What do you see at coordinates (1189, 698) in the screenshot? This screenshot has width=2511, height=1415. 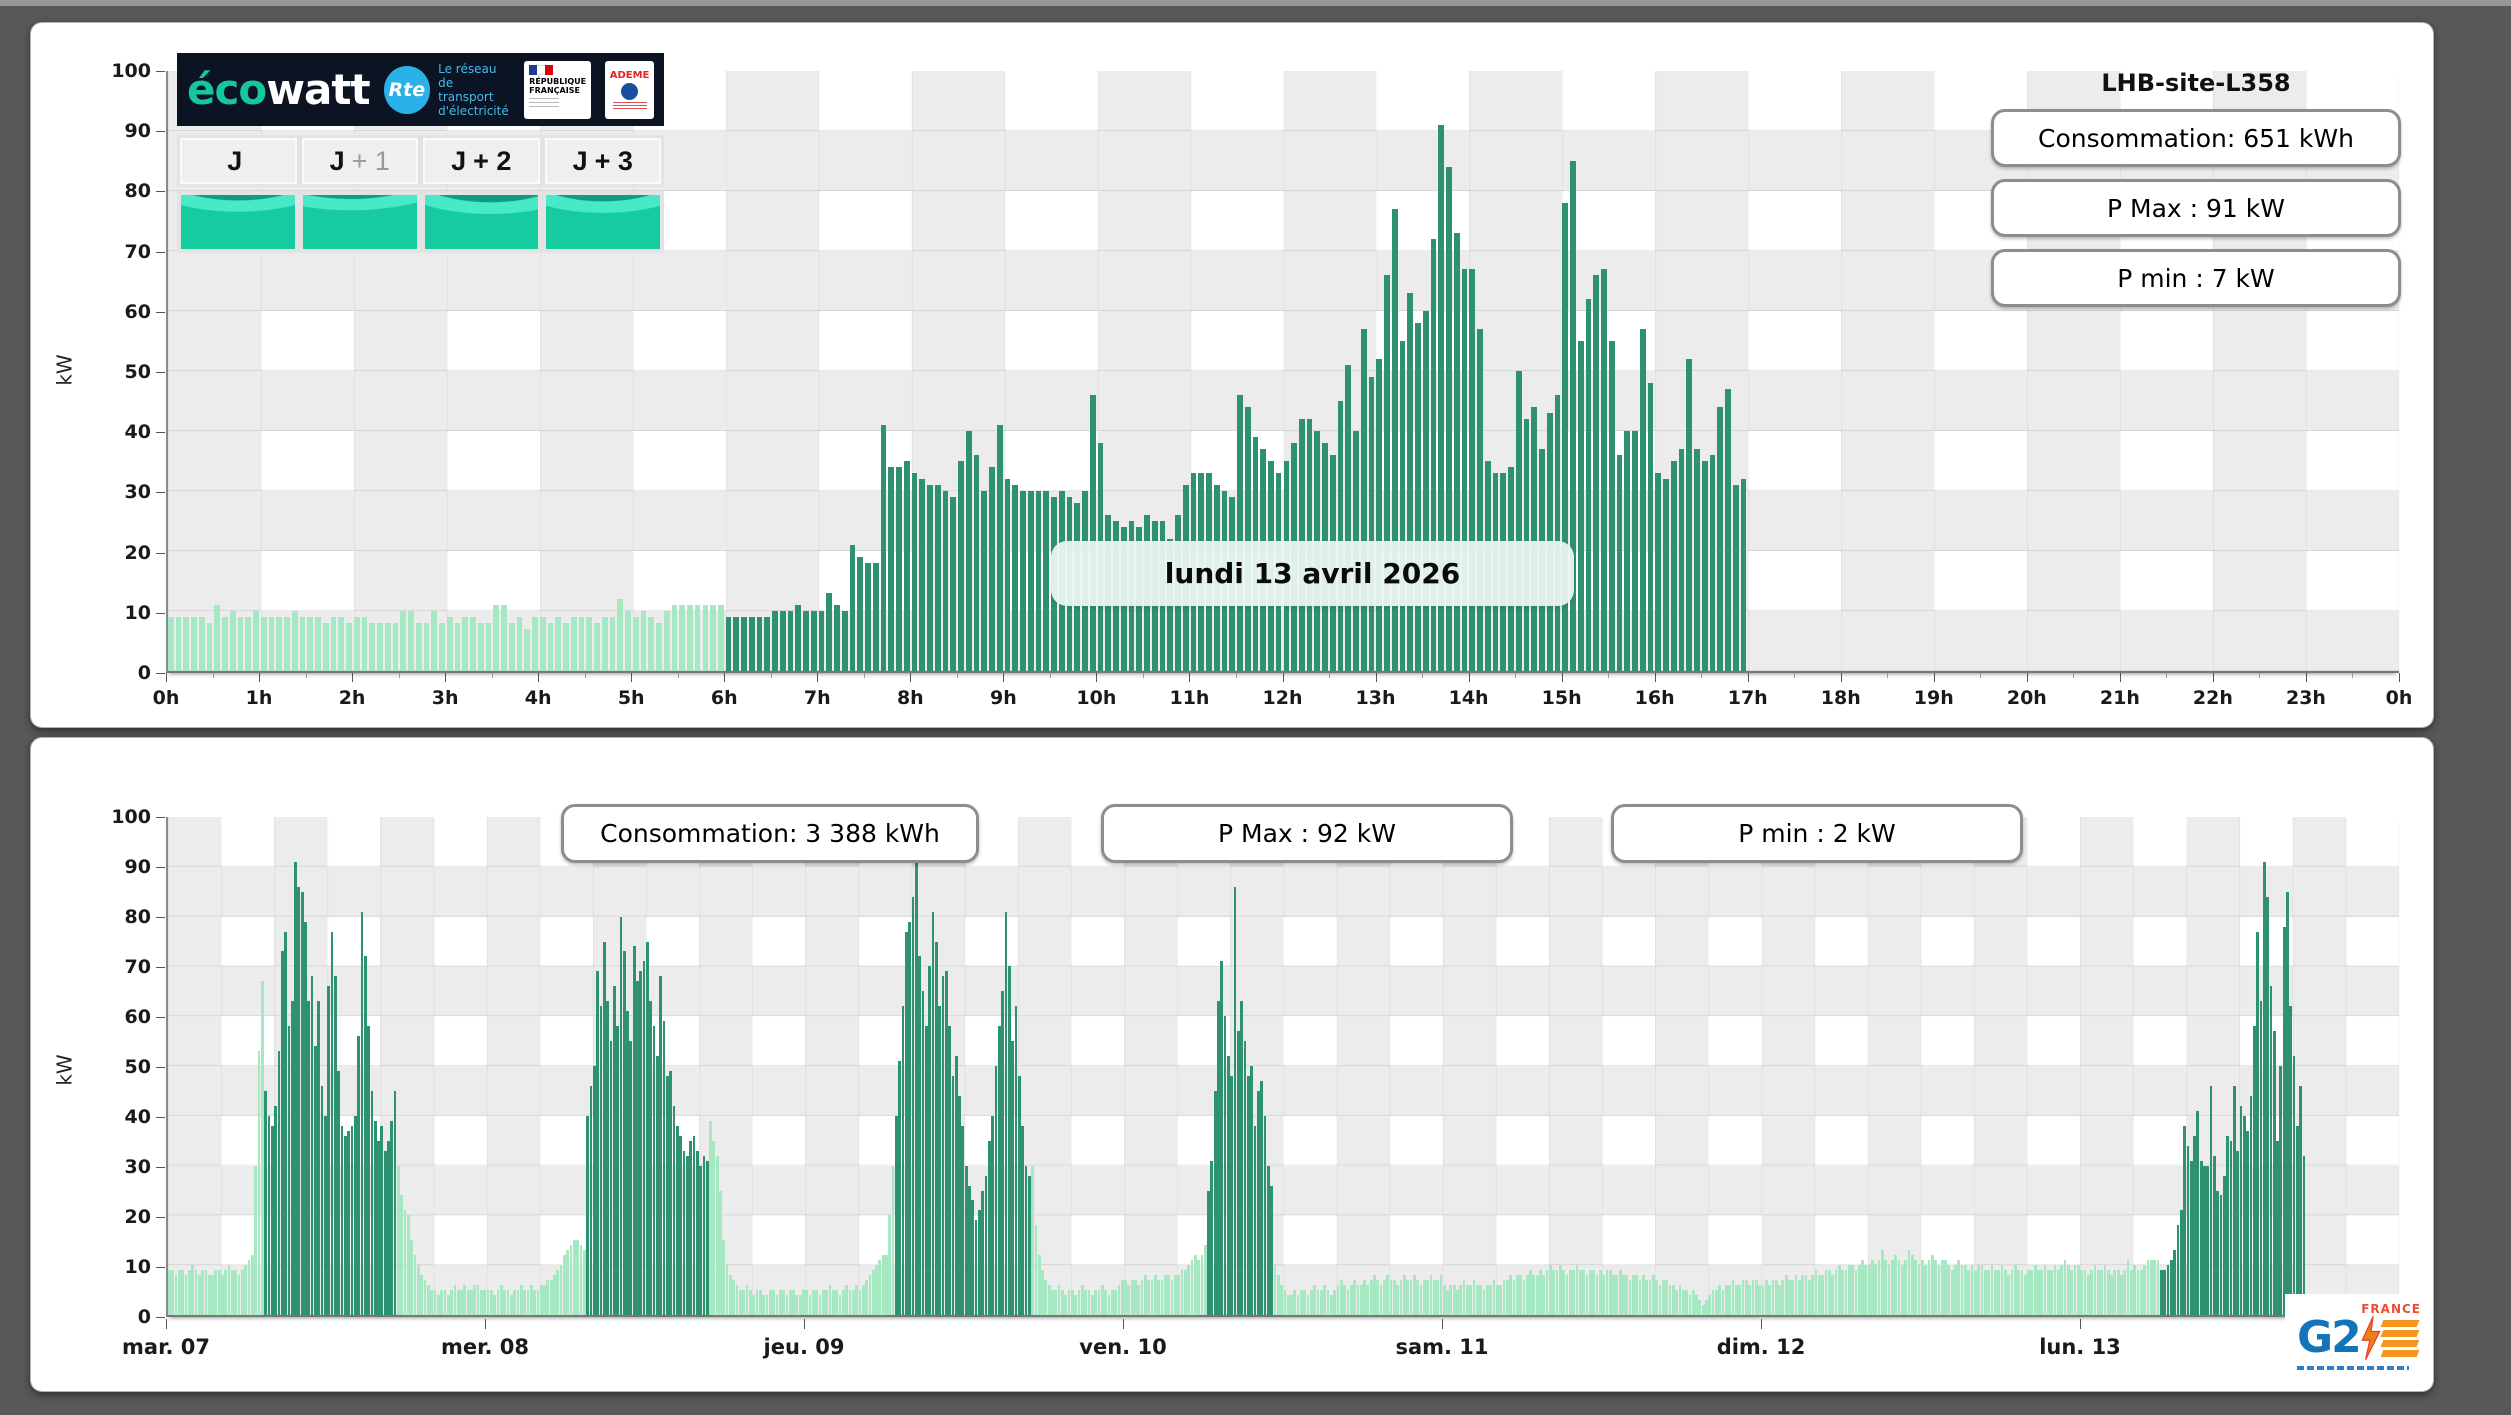 I see `x-tick-label: 11h` at bounding box center [1189, 698].